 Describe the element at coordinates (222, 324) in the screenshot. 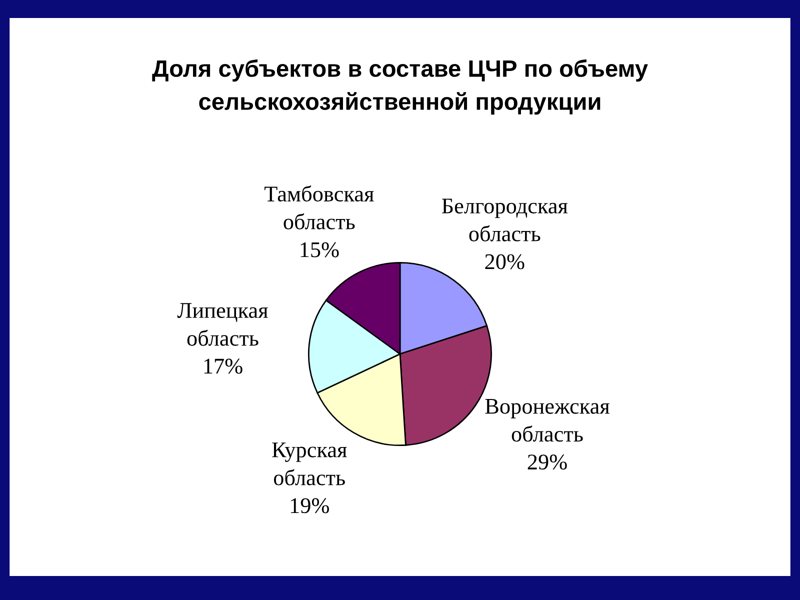

I see `slice-label: Липецкая область` at that location.